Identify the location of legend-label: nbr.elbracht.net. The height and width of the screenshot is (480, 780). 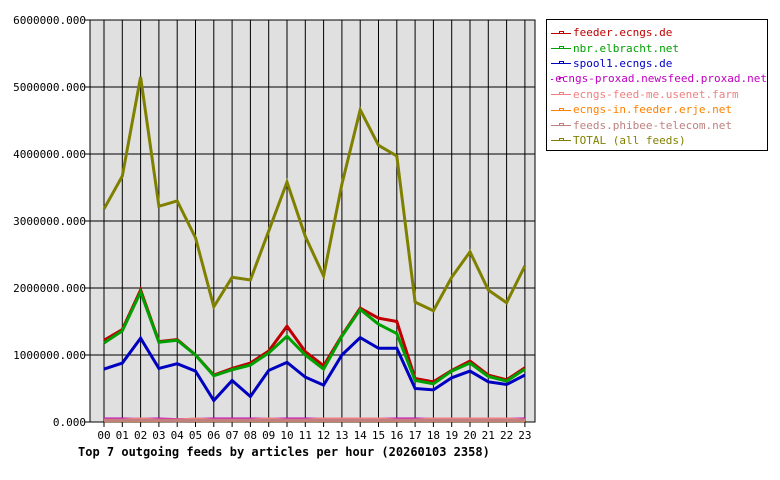
(626, 48).